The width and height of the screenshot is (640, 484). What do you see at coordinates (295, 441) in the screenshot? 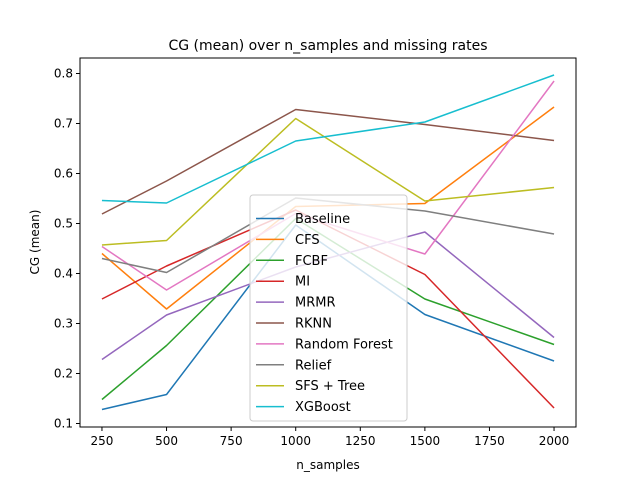
I see `x-tick-label: 1000` at bounding box center [295, 441].